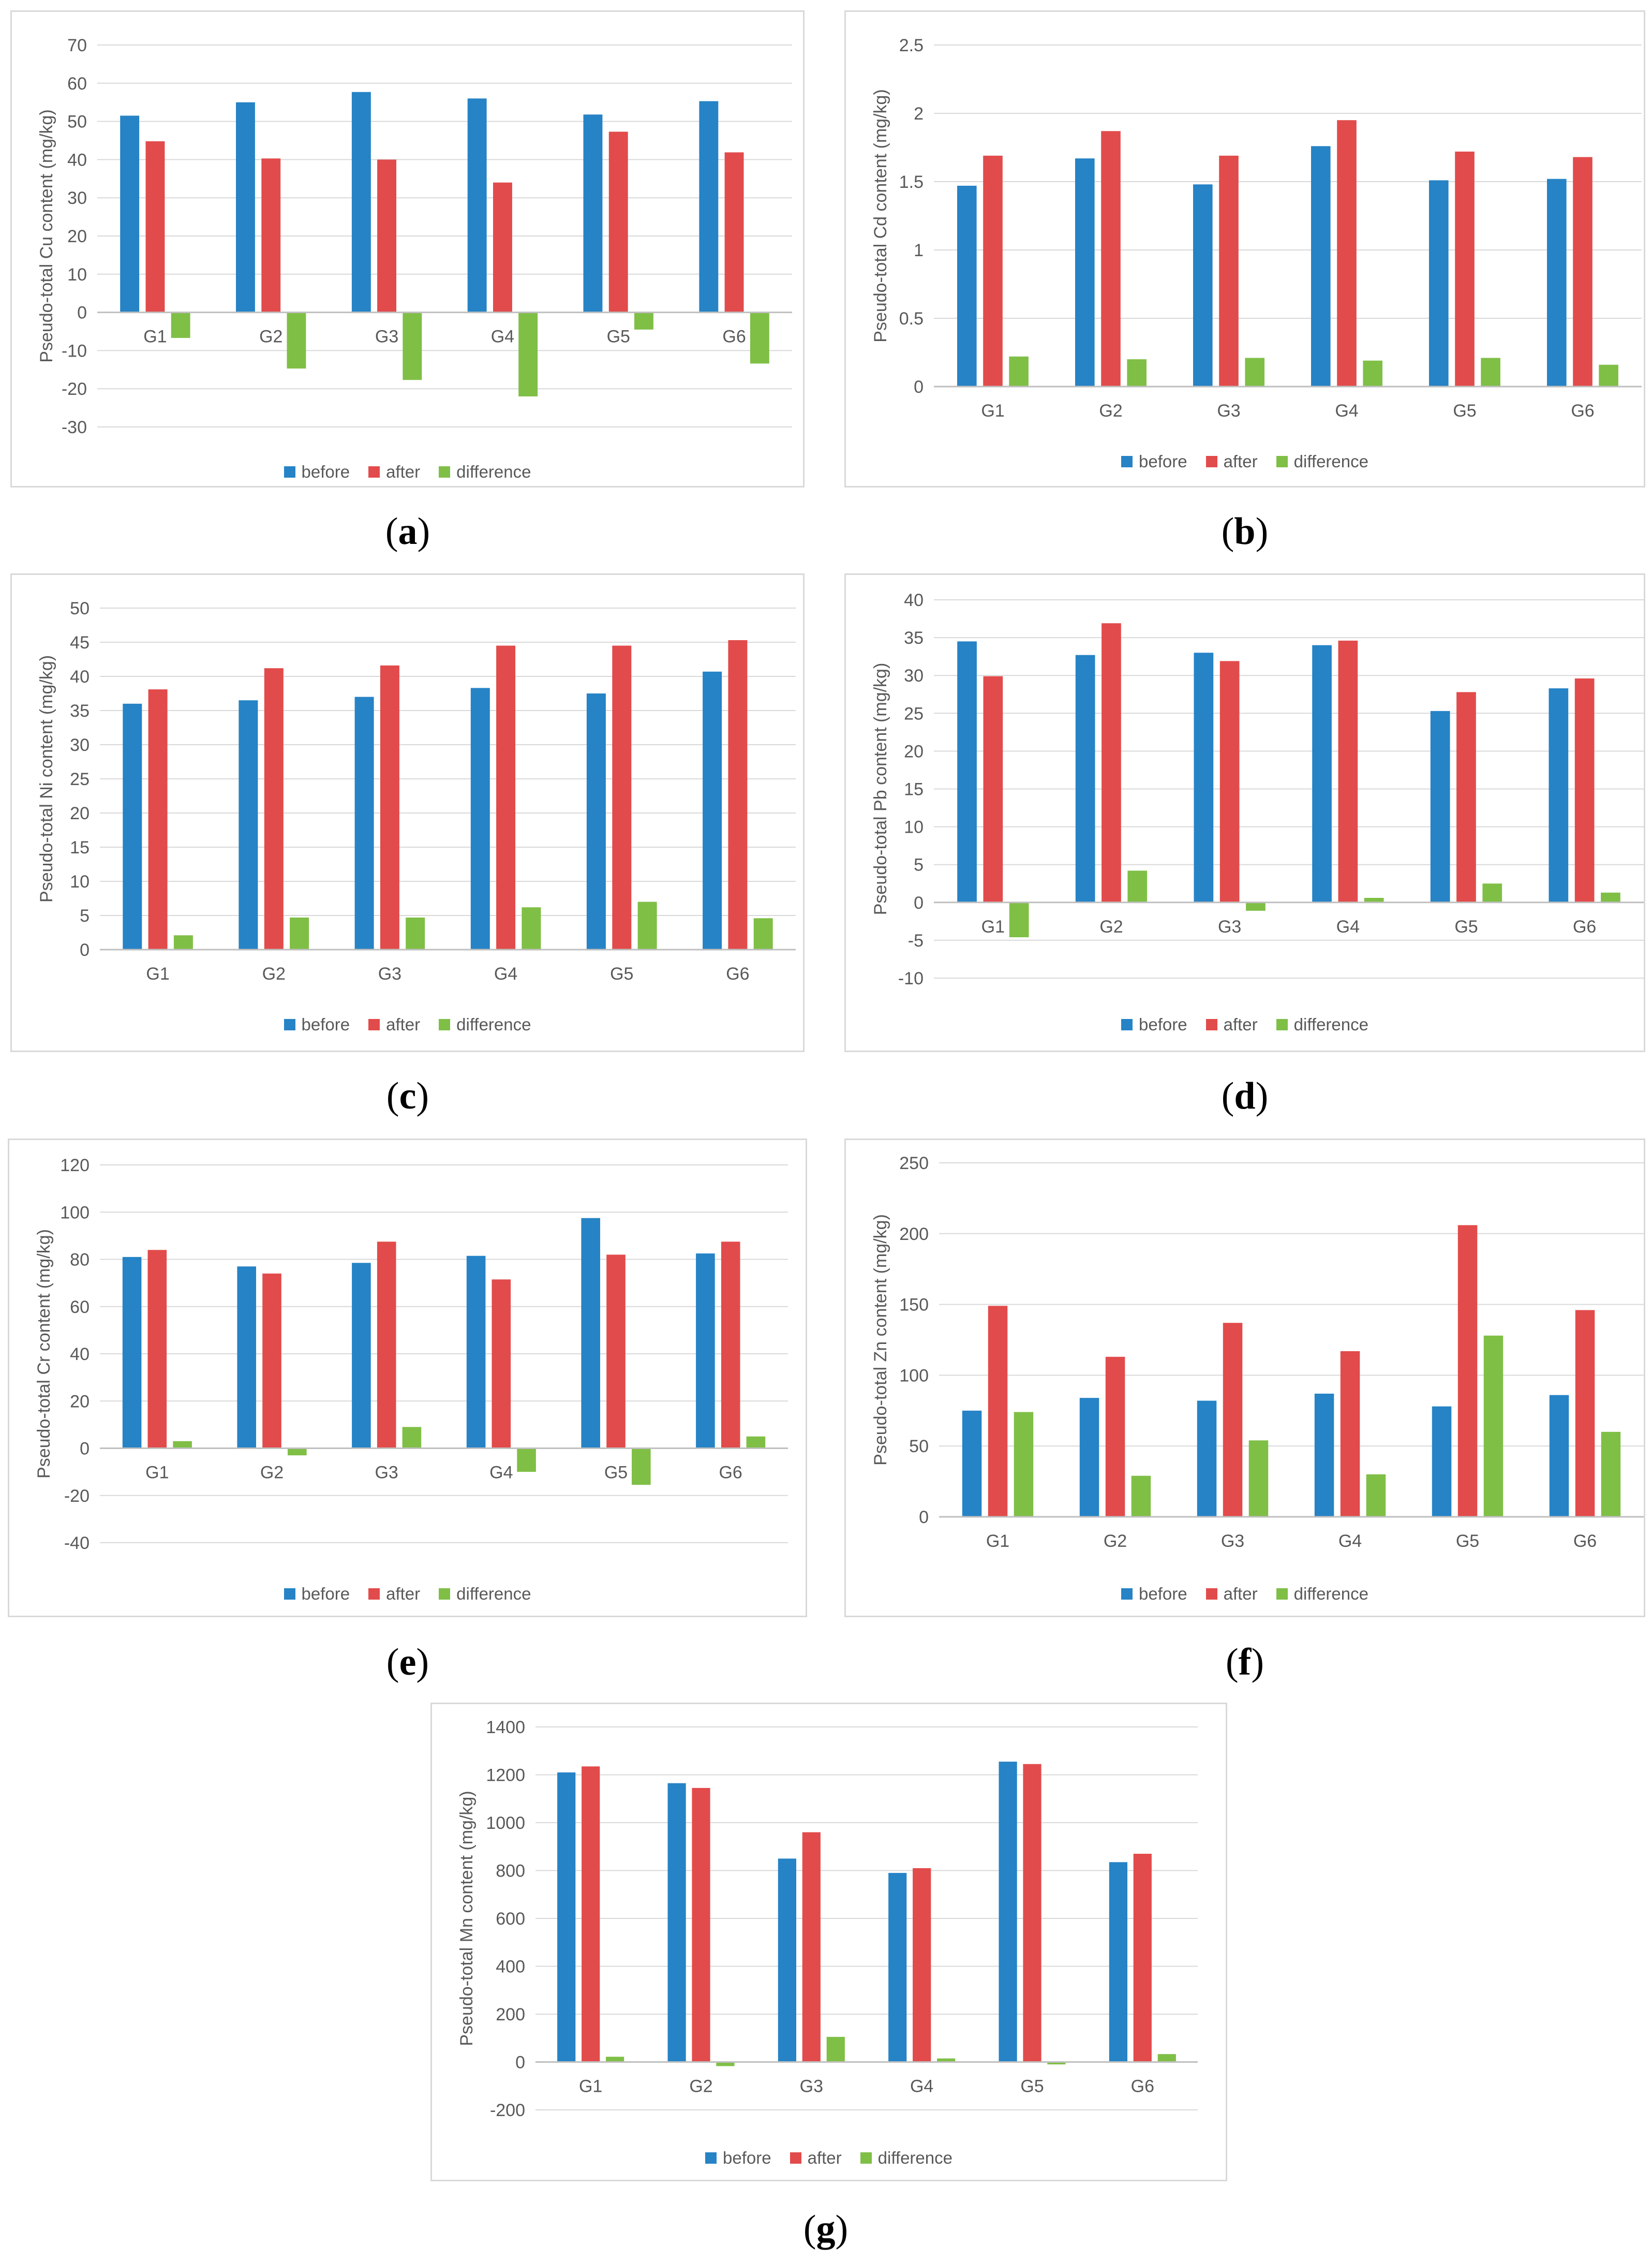 This screenshot has height=2261, width=1652. What do you see at coordinates (1245, 1662) in the screenshot?
I see `caption-f: (f)` at bounding box center [1245, 1662].